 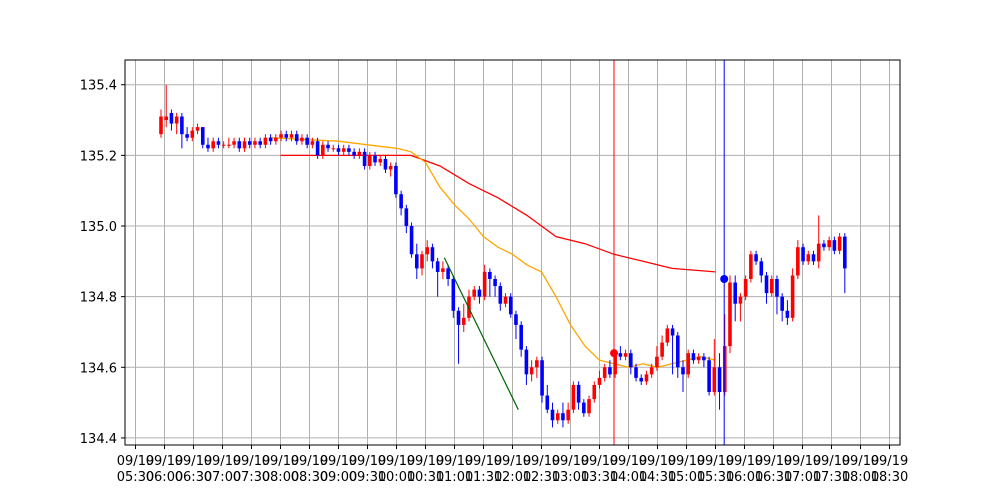 I want to click on x-tick-label-time: 11:30, so click(x=483, y=477).